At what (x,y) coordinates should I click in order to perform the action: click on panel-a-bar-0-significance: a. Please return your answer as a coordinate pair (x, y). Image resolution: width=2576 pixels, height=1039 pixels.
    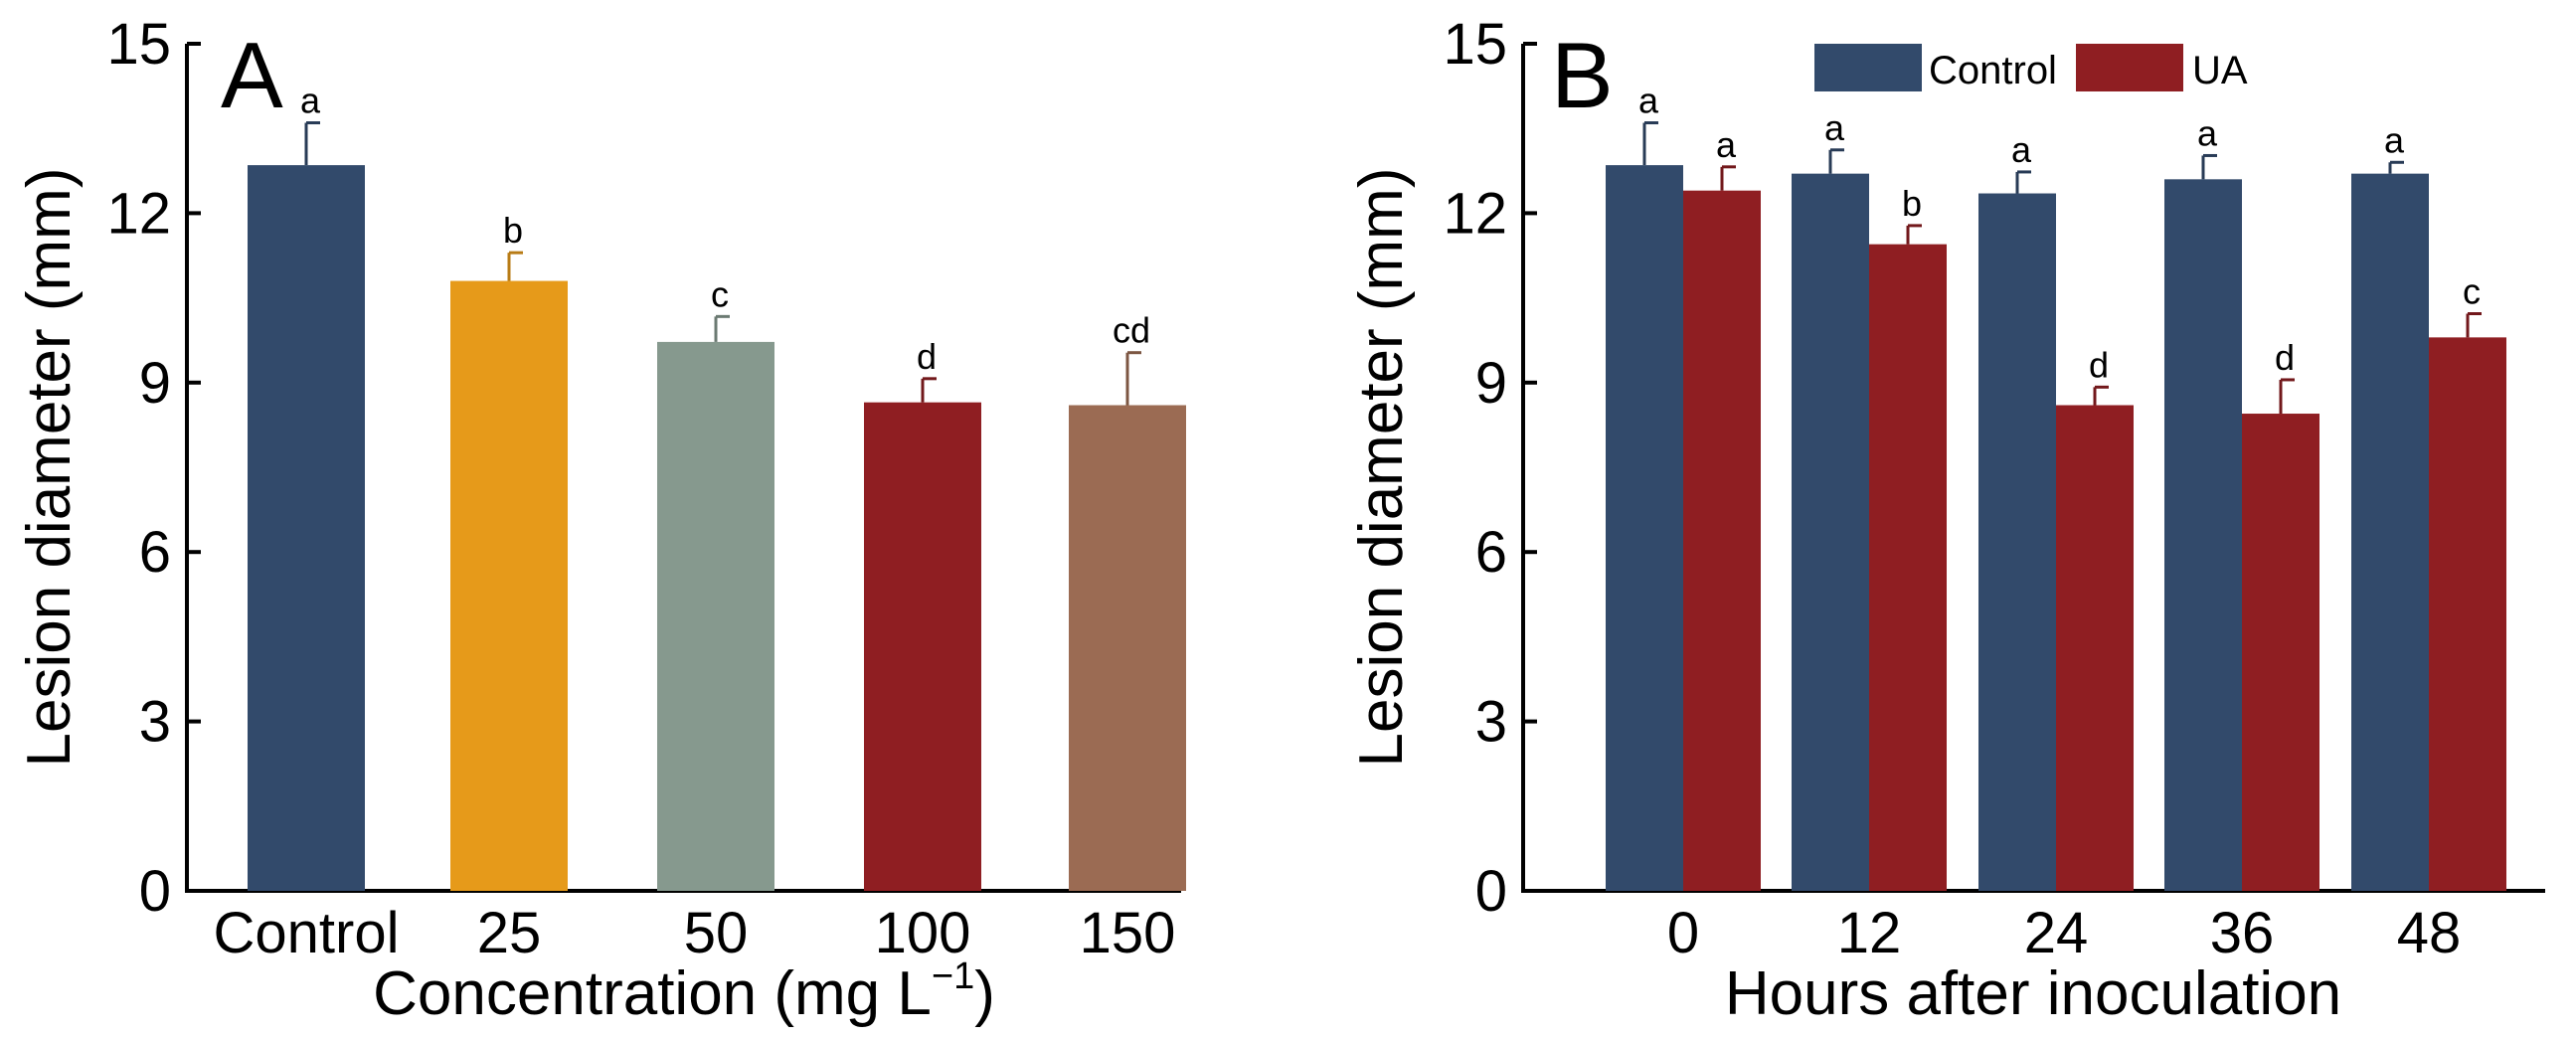
    Looking at the image, I should click on (310, 101).